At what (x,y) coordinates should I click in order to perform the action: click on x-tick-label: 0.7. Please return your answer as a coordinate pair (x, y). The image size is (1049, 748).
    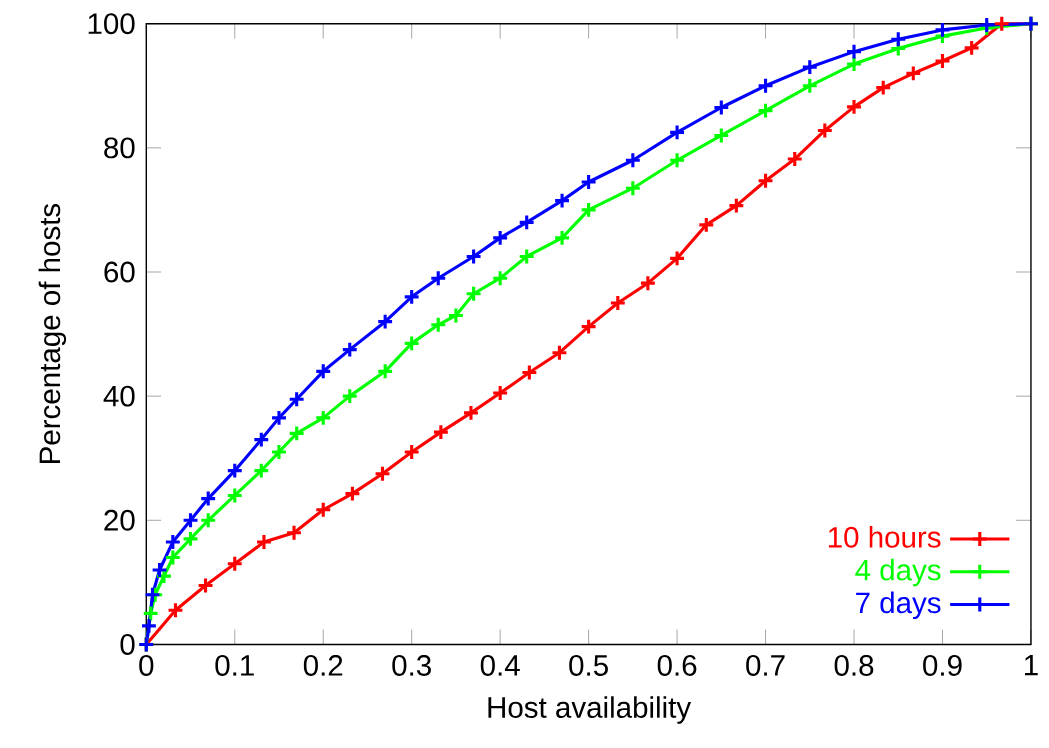
    Looking at the image, I should click on (765, 665).